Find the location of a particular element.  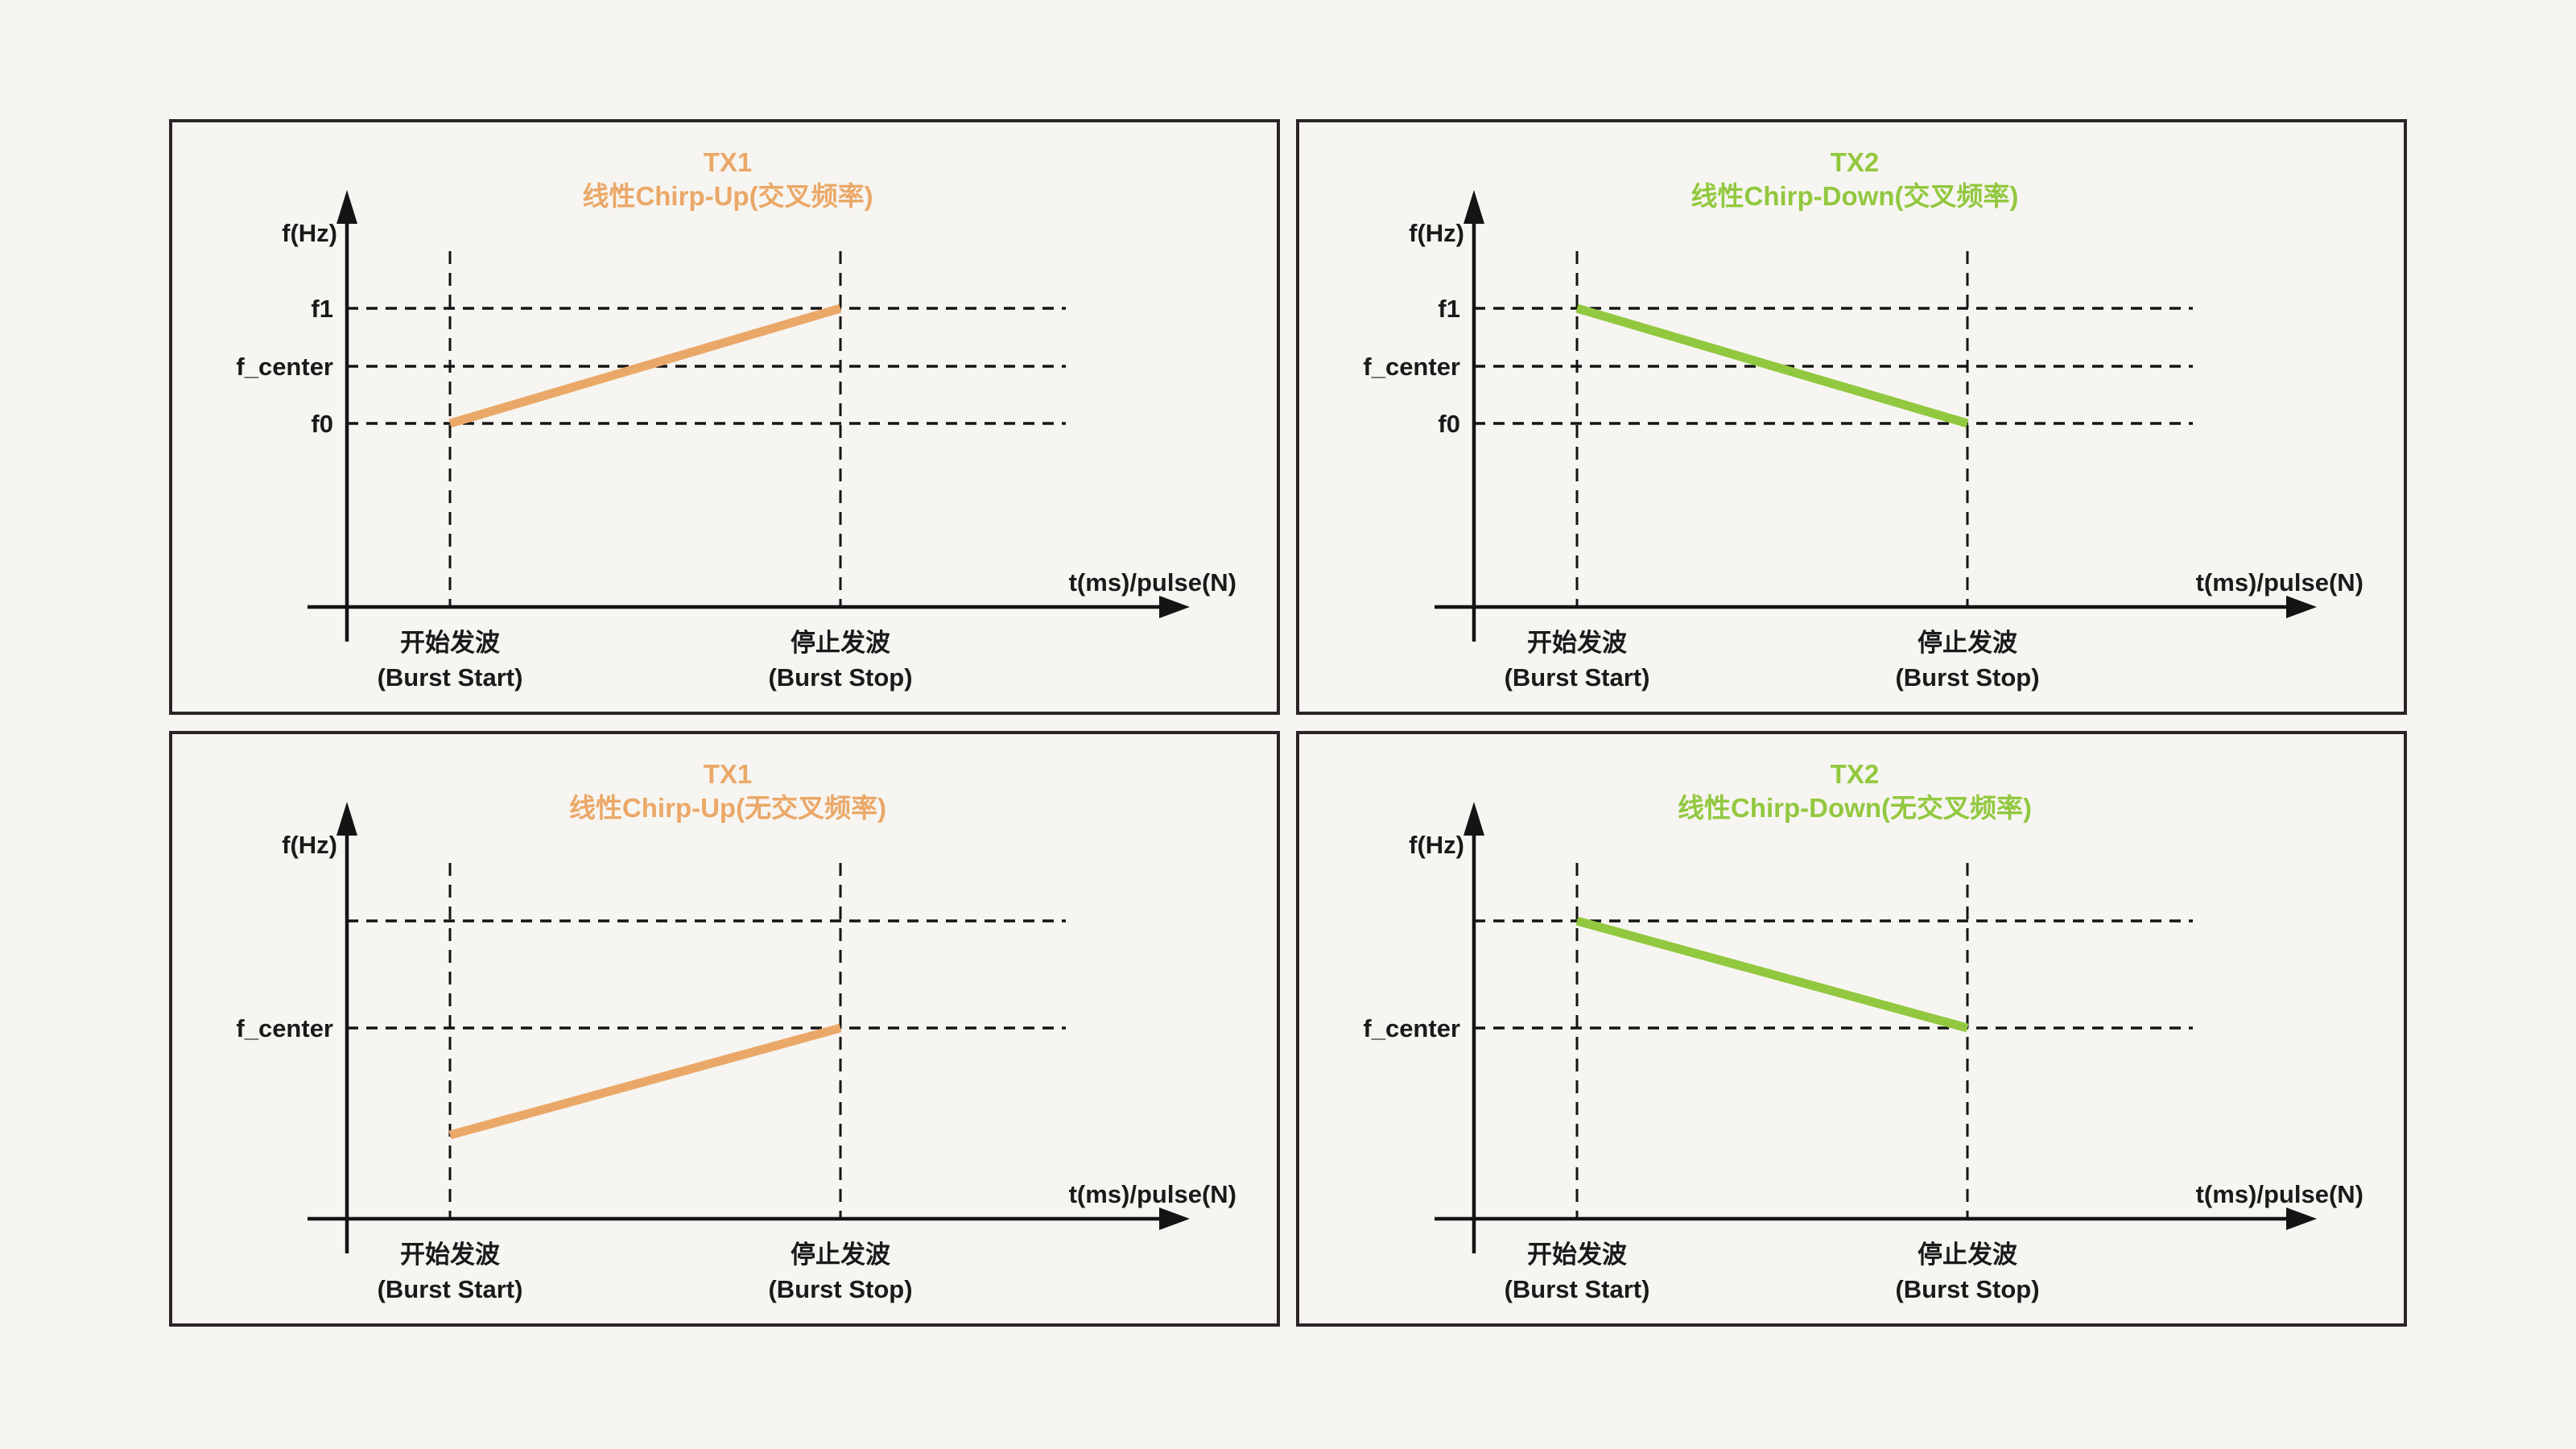

panel-title-line2: 线性Chirp-Down(交叉频率) is located at coordinates (1855, 196).